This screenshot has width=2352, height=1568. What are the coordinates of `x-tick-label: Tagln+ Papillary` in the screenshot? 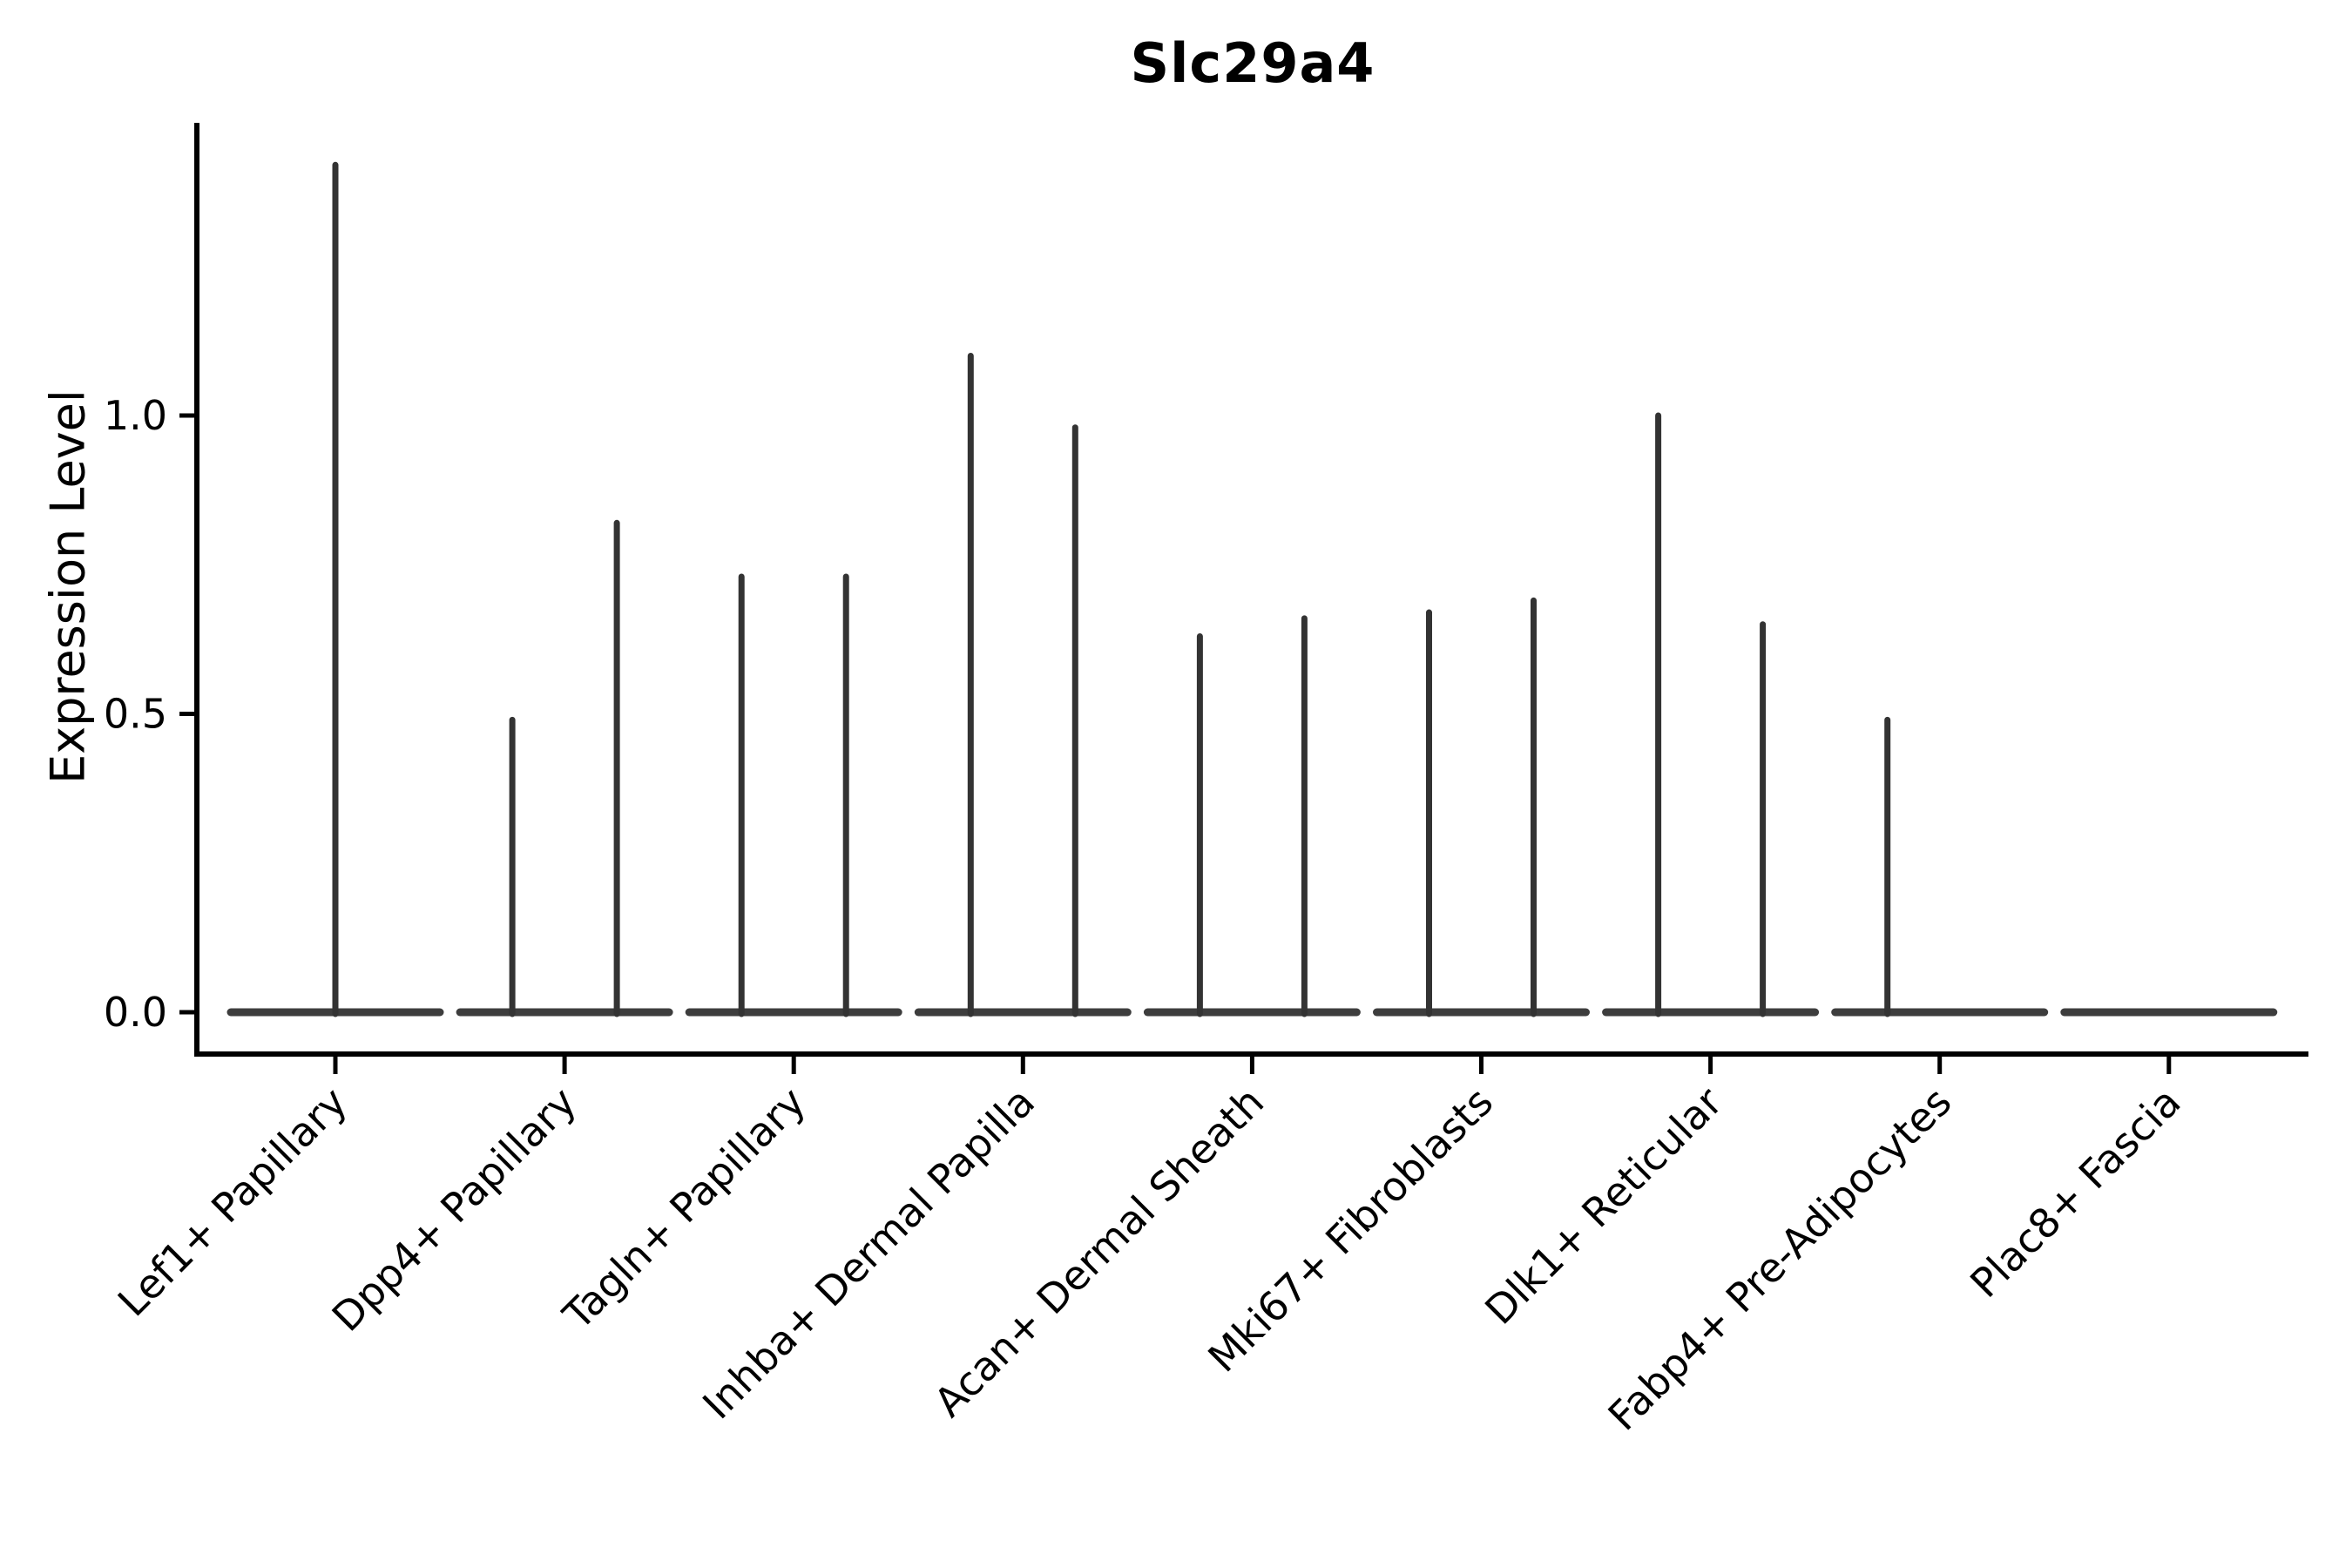 It's located at (683, 1209).